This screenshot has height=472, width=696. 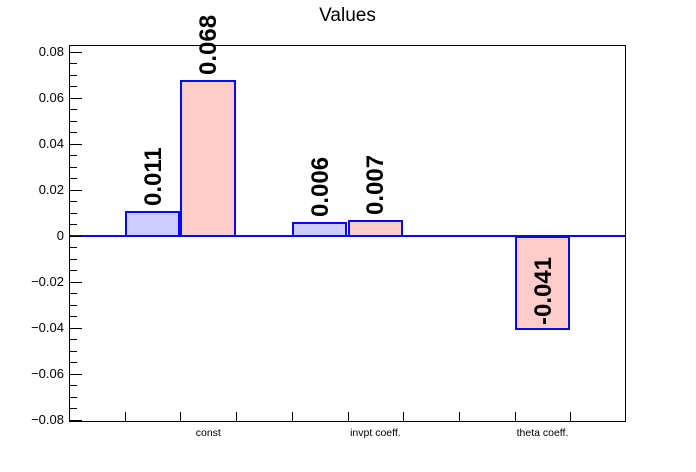 What do you see at coordinates (376, 184) in the screenshot?
I see `bar-value-label: 0.007` at bounding box center [376, 184].